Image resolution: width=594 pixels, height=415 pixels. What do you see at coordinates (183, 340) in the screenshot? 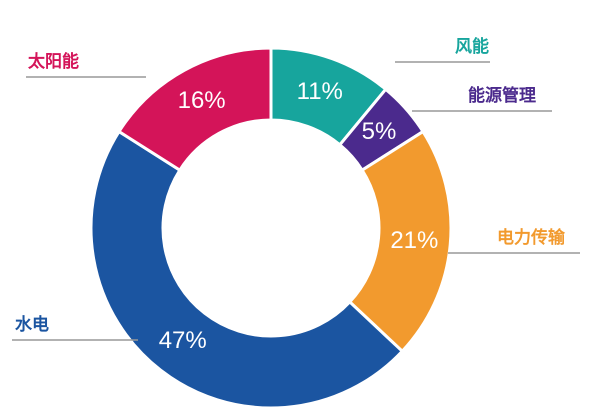
I see `value-label: 47%` at bounding box center [183, 340].